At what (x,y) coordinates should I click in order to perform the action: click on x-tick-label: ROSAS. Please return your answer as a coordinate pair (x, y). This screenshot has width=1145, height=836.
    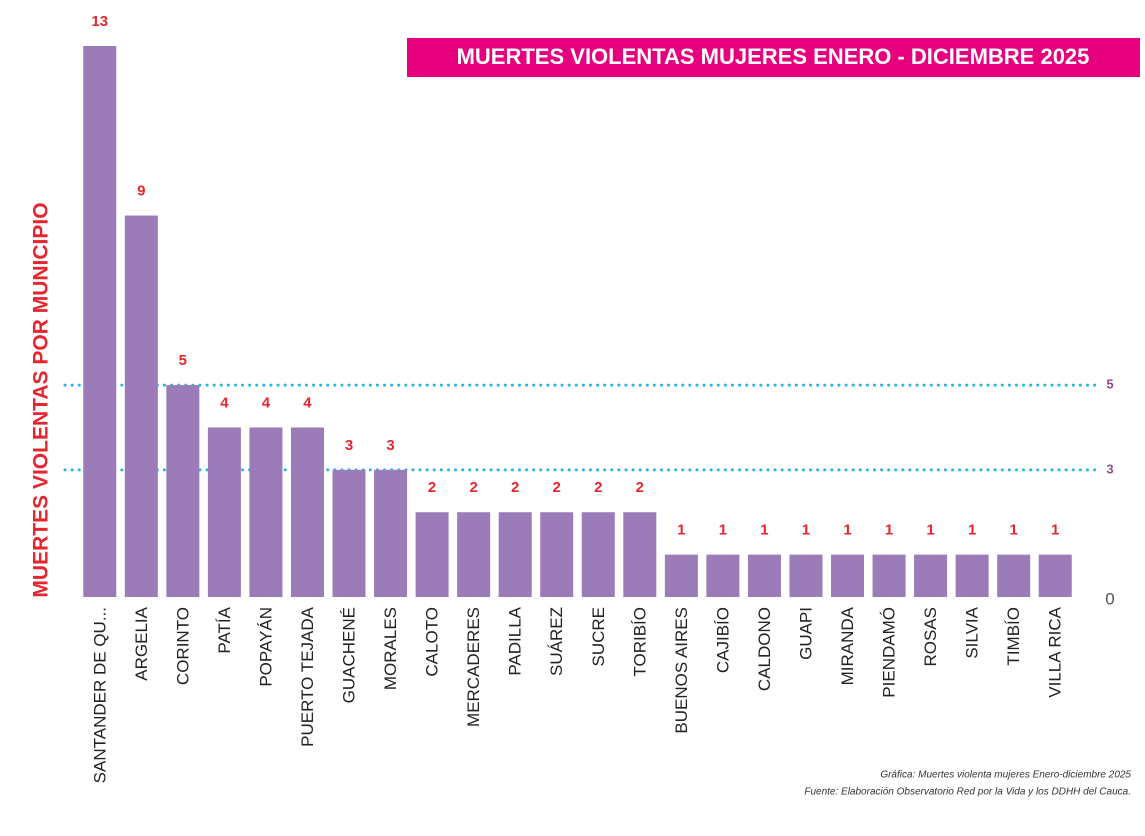
    Looking at the image, I should click on (930, 637).